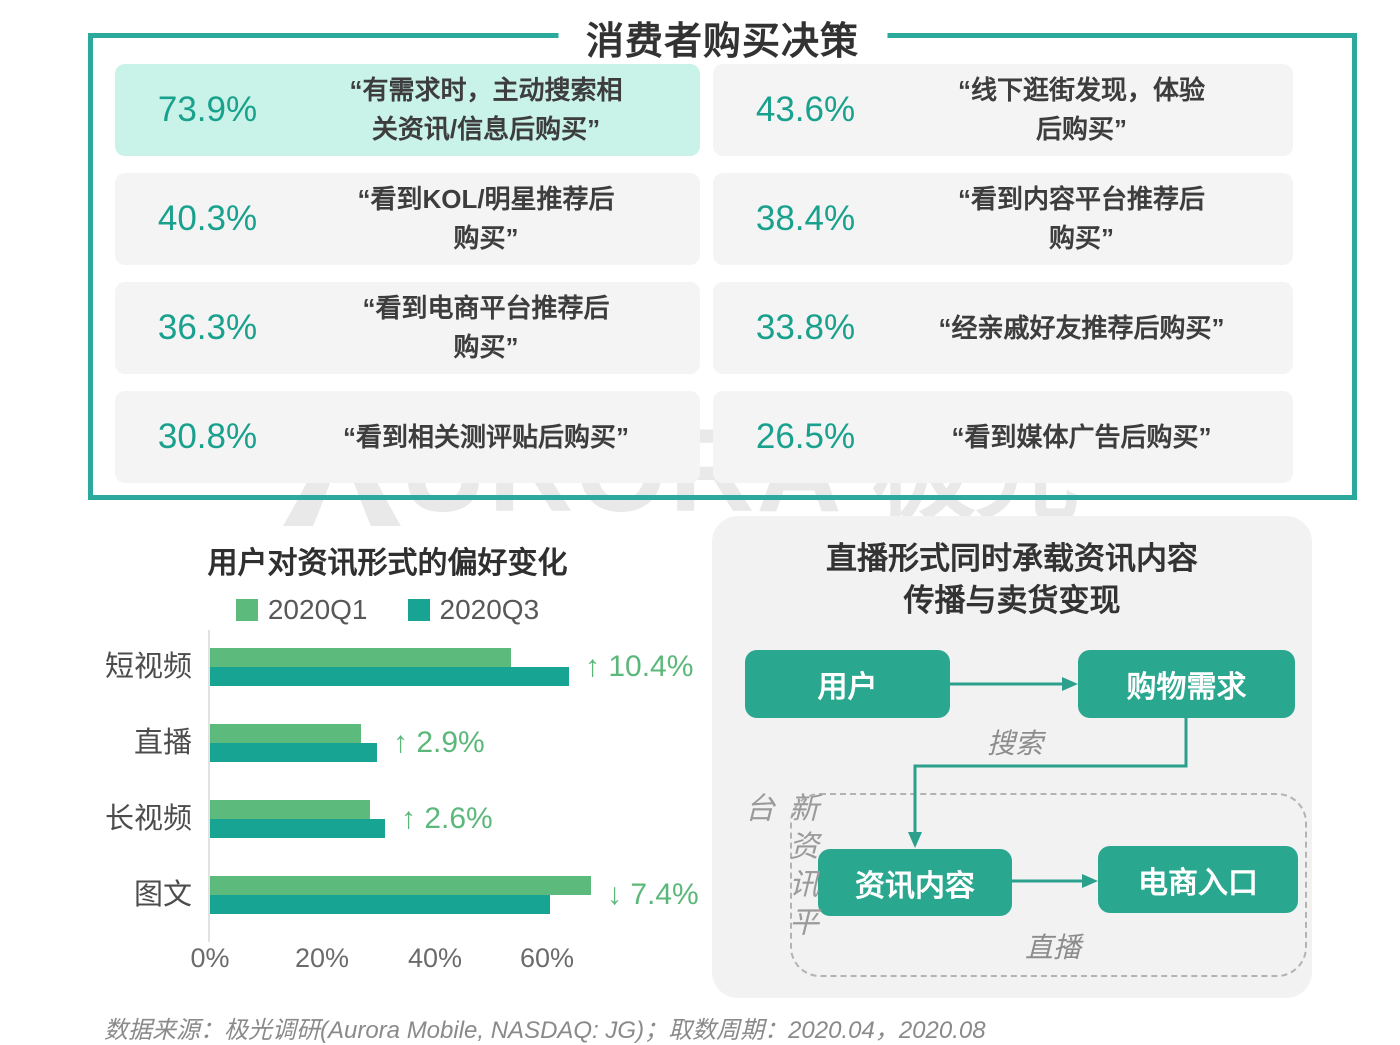 This screenshot has width=1400, height=1045. Describe the element at coordinates (653, 894) in the screenshot. I see `change-annotation: ↓ 7.4%` at that location.